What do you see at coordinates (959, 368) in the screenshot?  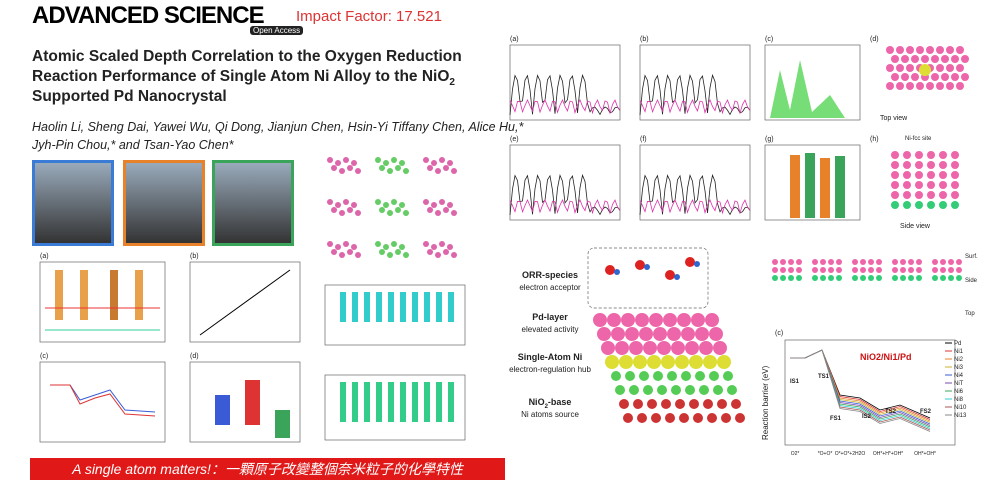 I see `label: Ni3` at bounding box center [959, 368].